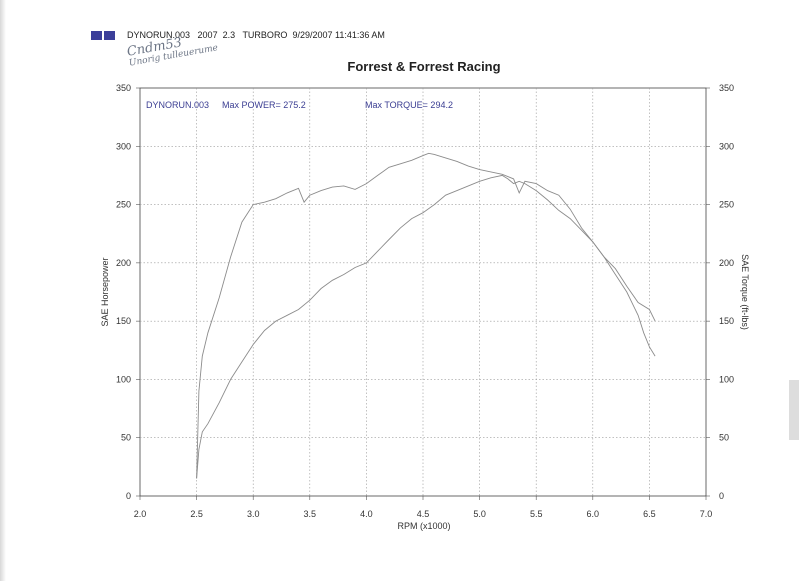 This screenshot has height=581, width=799. What do you see at coordinates (159, 35) in the screenshot?
I see `run-file: DYNORUN.003` at bounding box center [159, 35].